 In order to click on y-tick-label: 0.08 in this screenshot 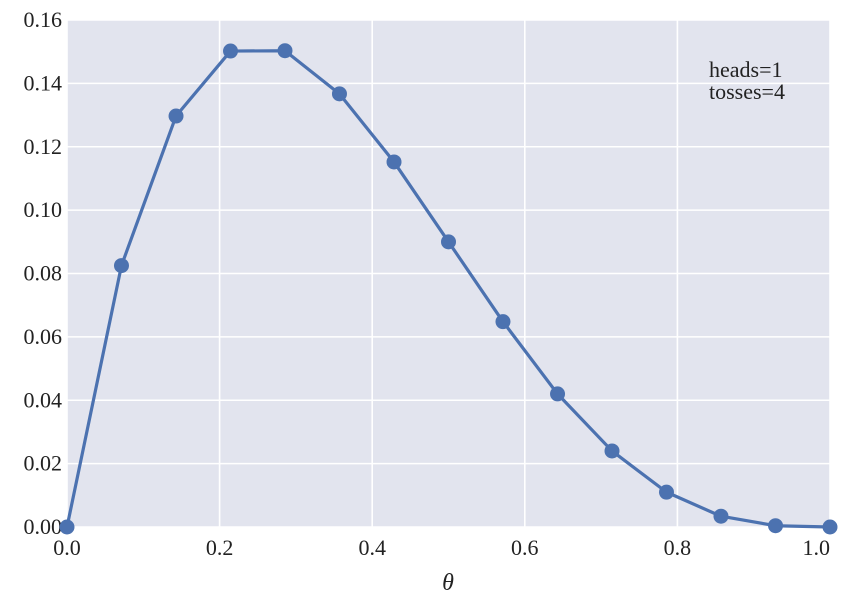, I will do `click(43, 273)`.